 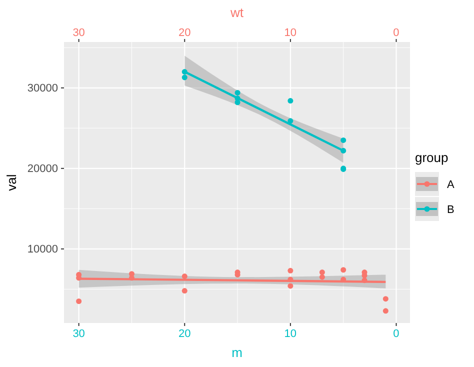 What do you see at coordinates (290, 33) in the screenshot?
I see `x-tick-label: 10` at bounding box center [290, 33].